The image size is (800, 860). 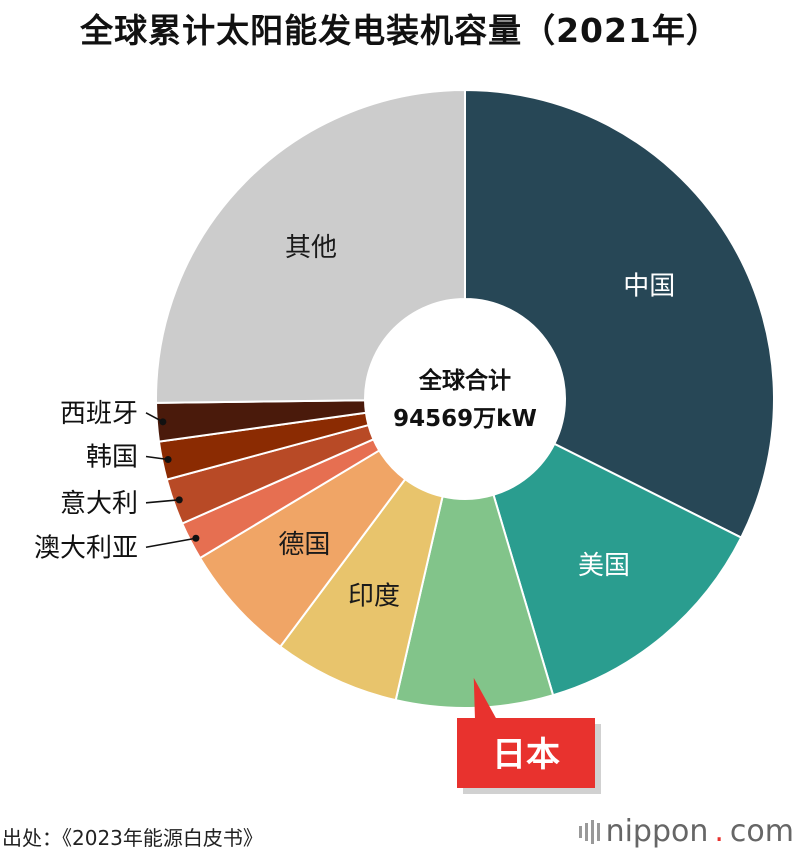 What do you see at coordinates (604, 566) in the screenshot?
I see `slice-label-1: 美国` at bounding box center [604, 566].